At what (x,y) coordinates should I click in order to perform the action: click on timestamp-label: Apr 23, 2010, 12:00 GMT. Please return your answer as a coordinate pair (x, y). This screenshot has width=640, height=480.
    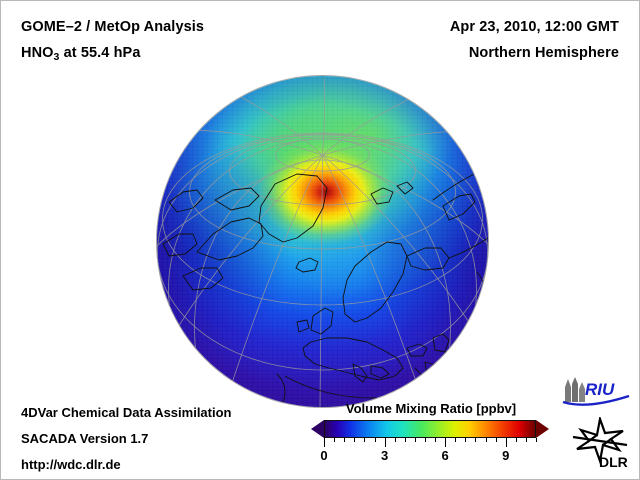
    Looking at the image, I should click on (534, 27).